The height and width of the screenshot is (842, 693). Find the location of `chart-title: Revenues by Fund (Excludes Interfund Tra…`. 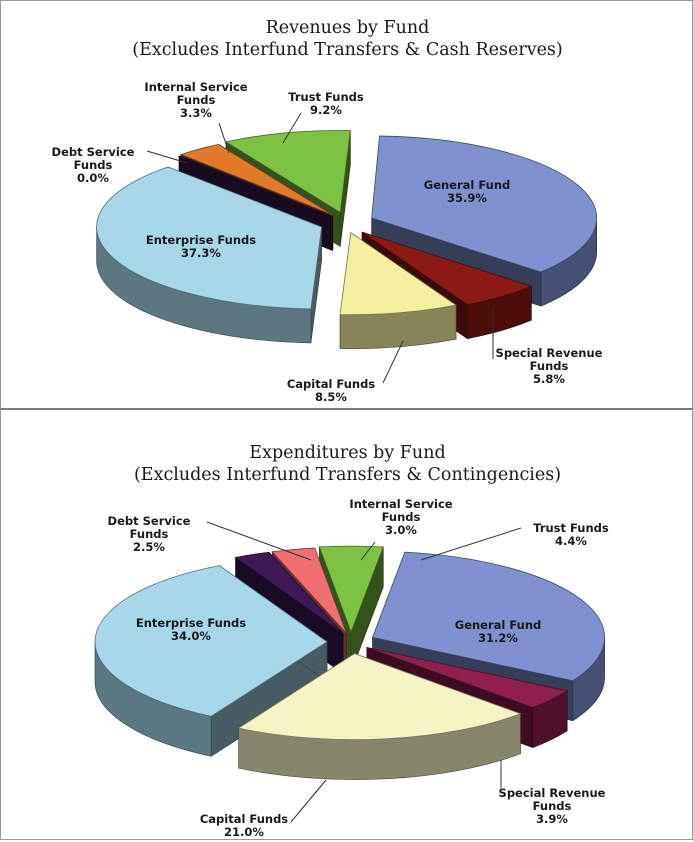

chart-title: Revenues by Fund (Excludes Interfund Tra… is located at coordinates (347, 39).